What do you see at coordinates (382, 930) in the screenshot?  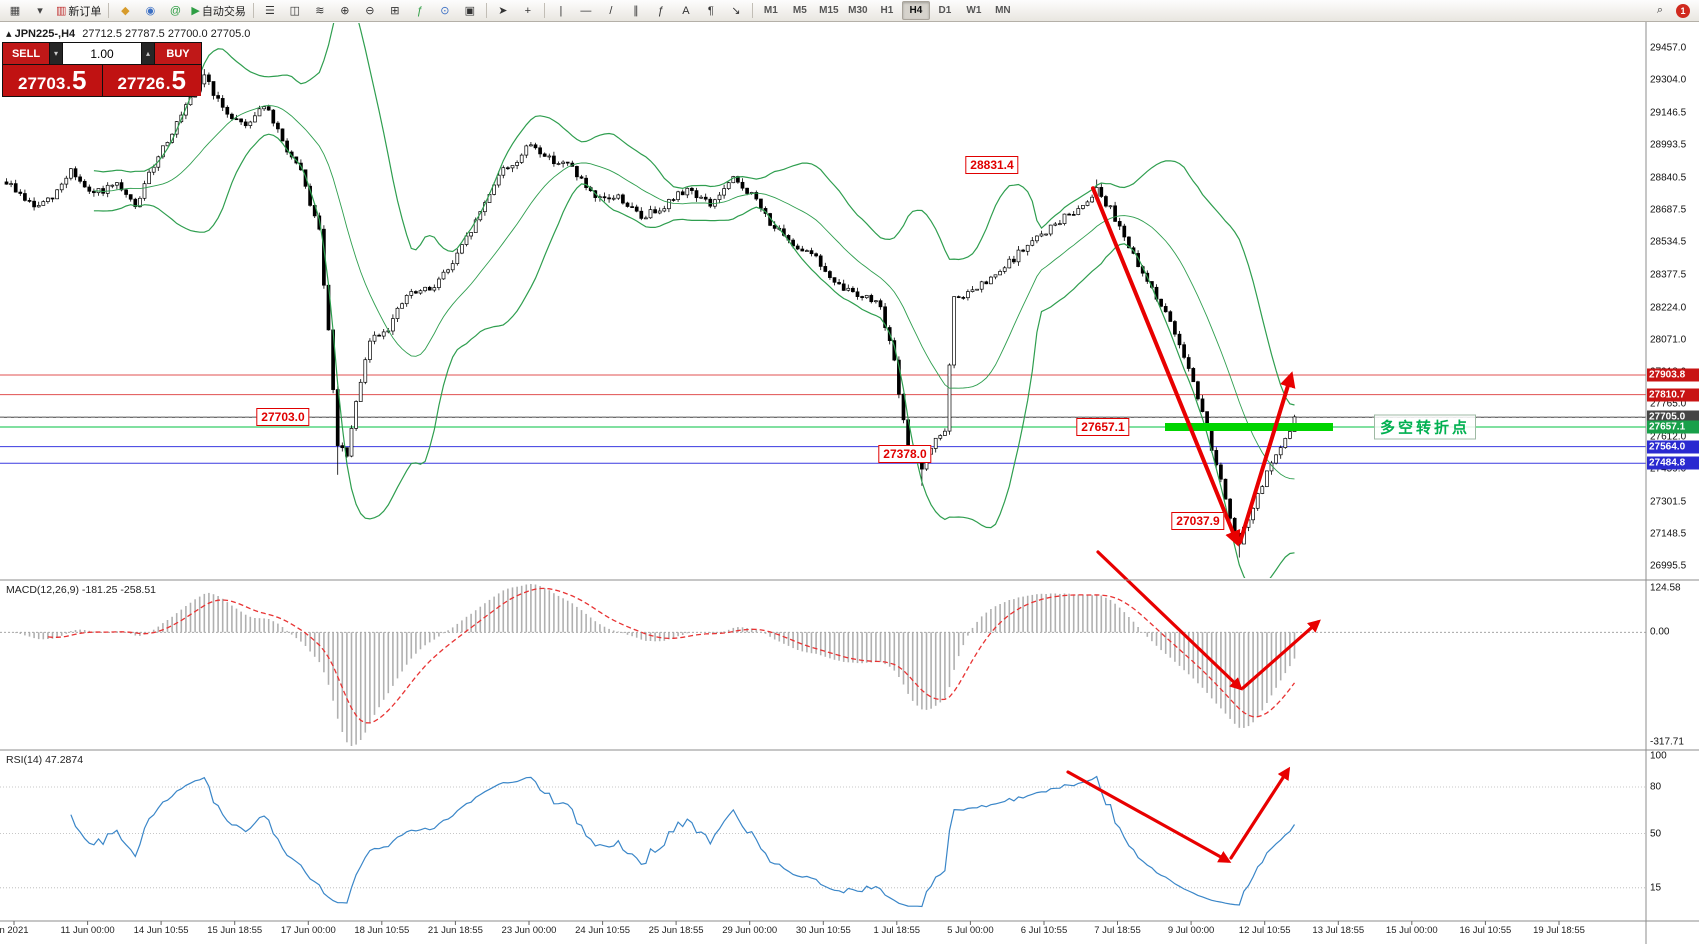 I see `time-axis-label: 18 Jun 10:55` at bounding box center [382, 930].